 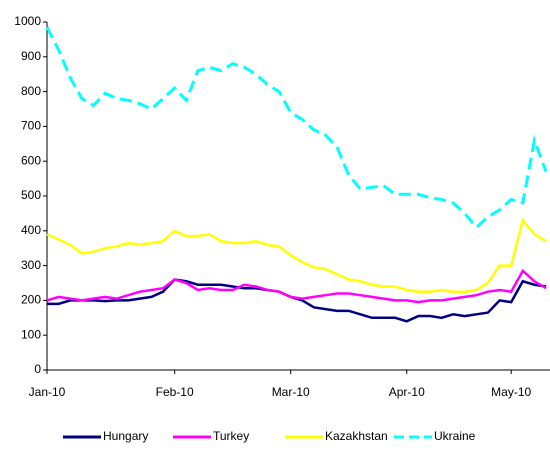 I want to click on y-tick-label: 700, so click(x=31, y=126).